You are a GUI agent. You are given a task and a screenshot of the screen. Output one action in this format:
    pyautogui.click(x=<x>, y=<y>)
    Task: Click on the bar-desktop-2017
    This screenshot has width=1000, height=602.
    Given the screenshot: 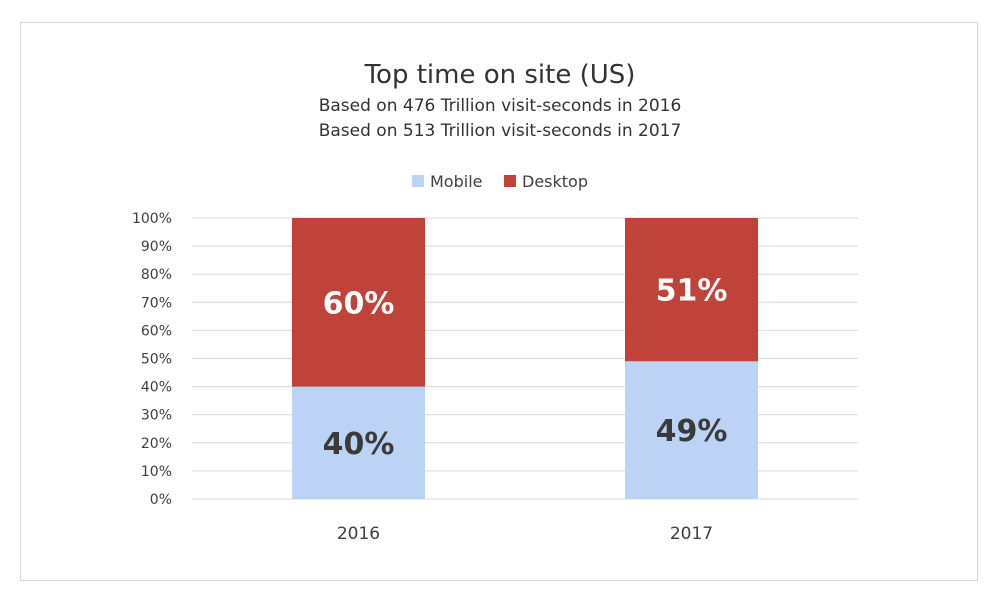 What is the action you would take?
    pyautogui.click(x=691, y=290)
    